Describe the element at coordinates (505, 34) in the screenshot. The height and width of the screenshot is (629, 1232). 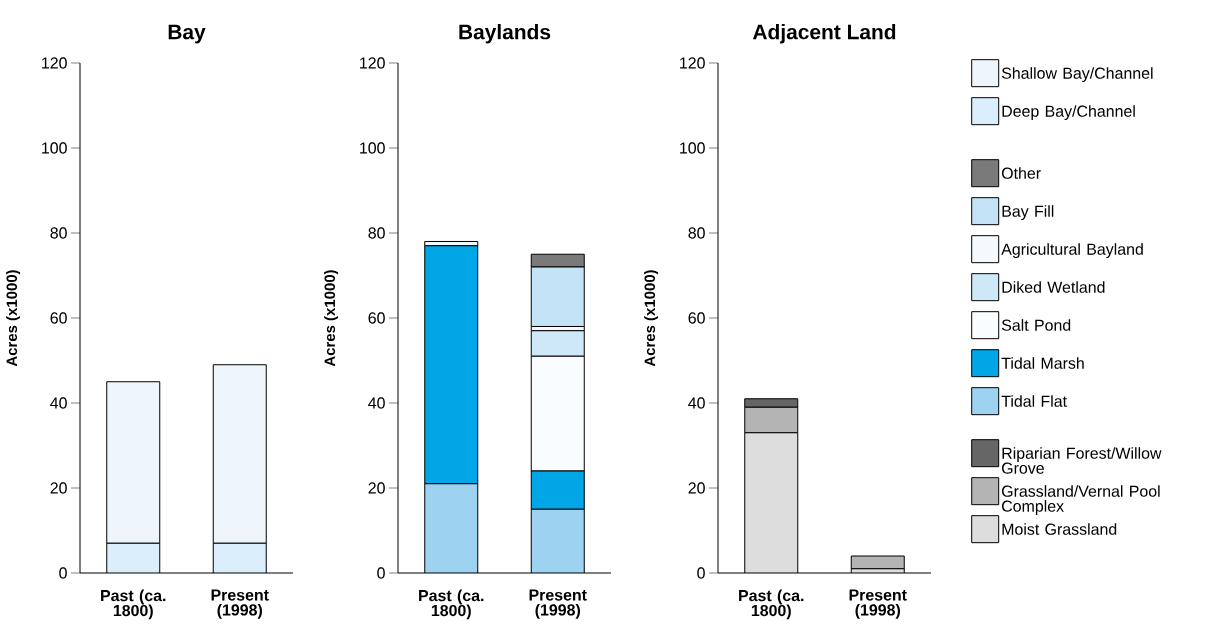
I see `chart-title: Baylands` at that location.